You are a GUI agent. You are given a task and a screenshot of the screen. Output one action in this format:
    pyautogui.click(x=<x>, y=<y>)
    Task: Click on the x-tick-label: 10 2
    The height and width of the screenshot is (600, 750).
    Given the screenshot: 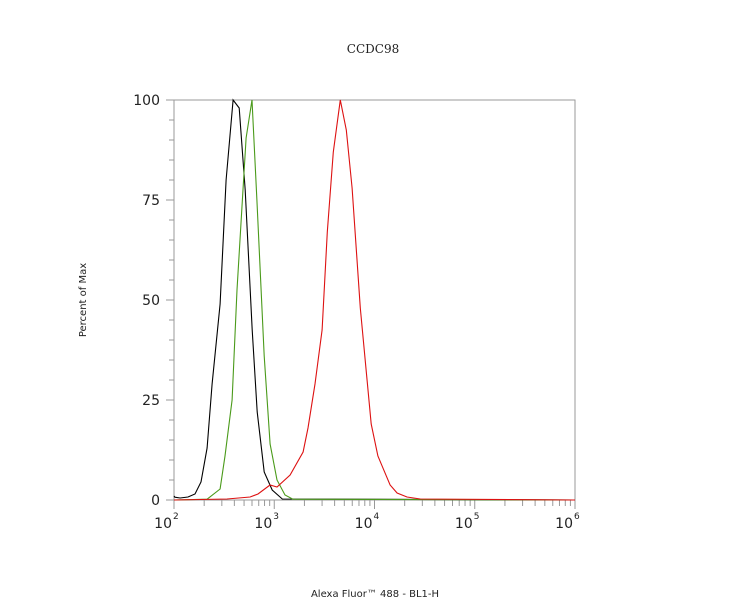 What is the action you would take?
    pyautogui.click(x=166, y=522)
    